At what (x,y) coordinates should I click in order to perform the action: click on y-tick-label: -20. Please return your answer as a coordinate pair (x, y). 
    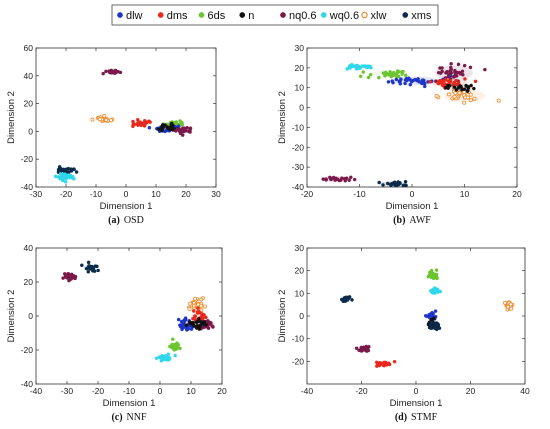
    Looking at the image, I should click on (298, 147).